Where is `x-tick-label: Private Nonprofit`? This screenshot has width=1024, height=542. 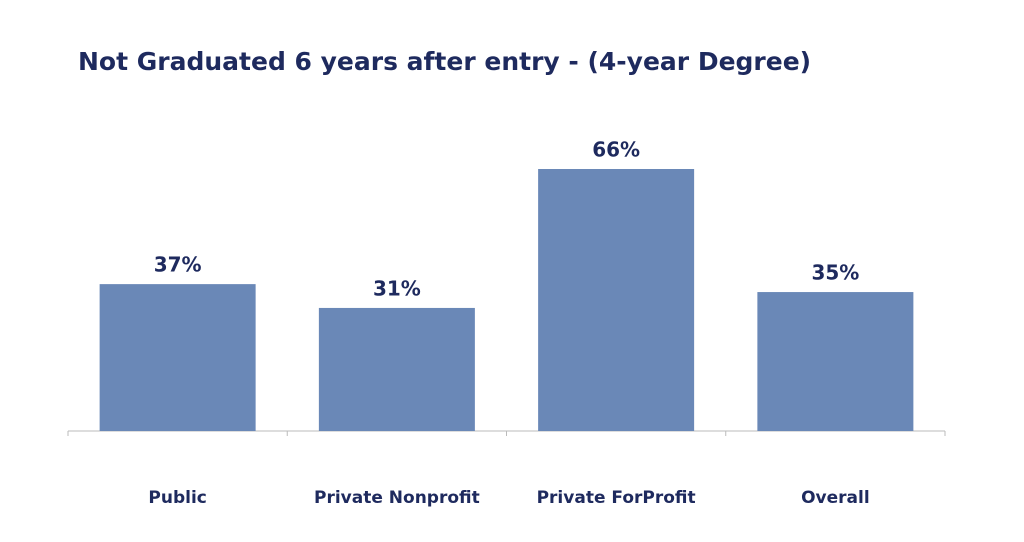 x-tick-label: Private Nonprofit is located at coordinates (397, 498).